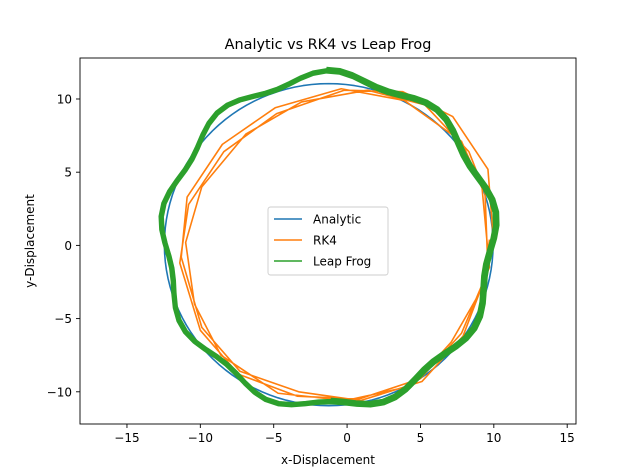  I want to click on x-axis: −15 −10 −5 0 5 10 15, so click(344, 434).